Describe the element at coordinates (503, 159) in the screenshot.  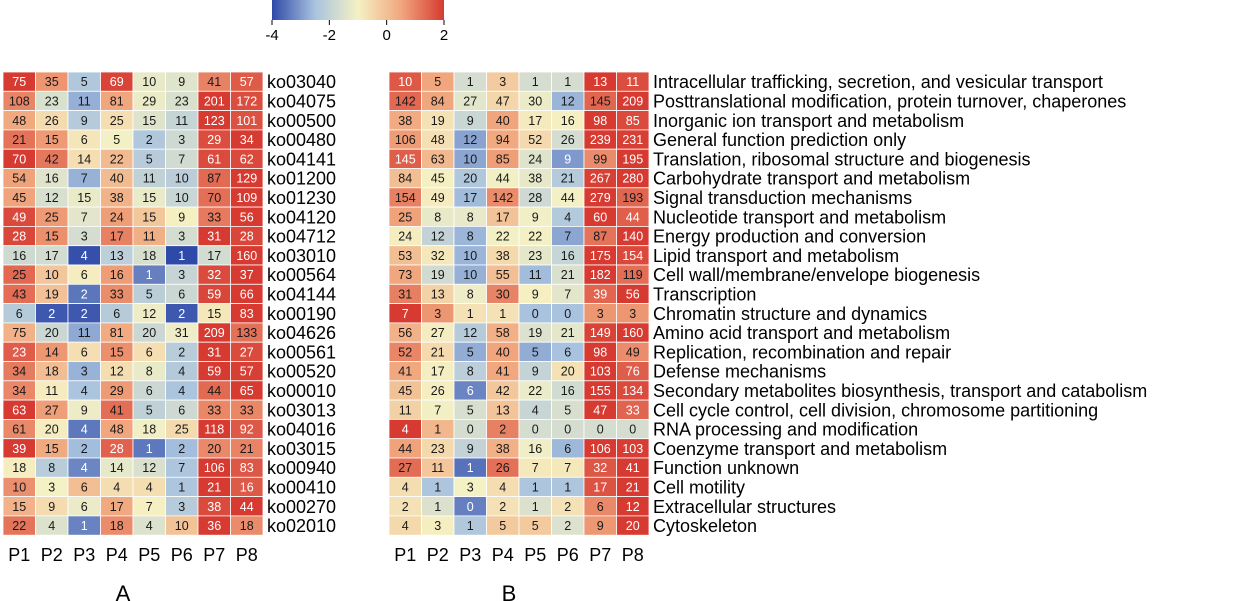
I see `heatmap-cell-value: 85` at that location.